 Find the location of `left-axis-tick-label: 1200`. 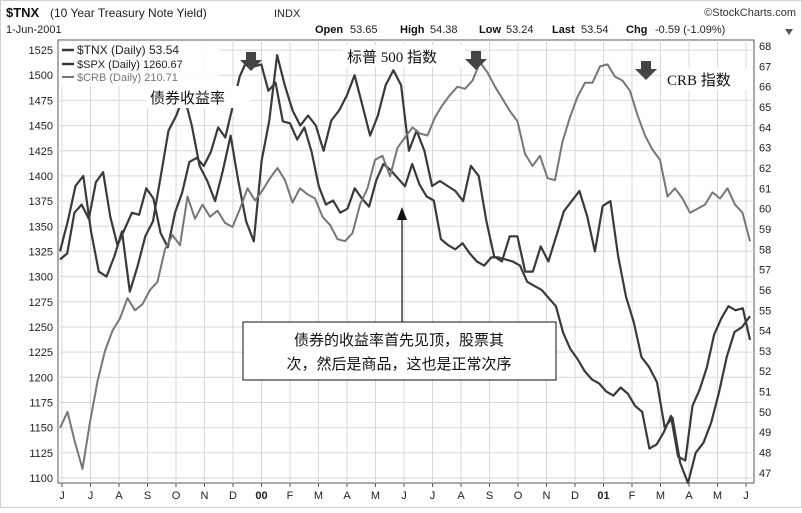

left-axis-tick-label: 1200 is located at coordinates (41, 378).